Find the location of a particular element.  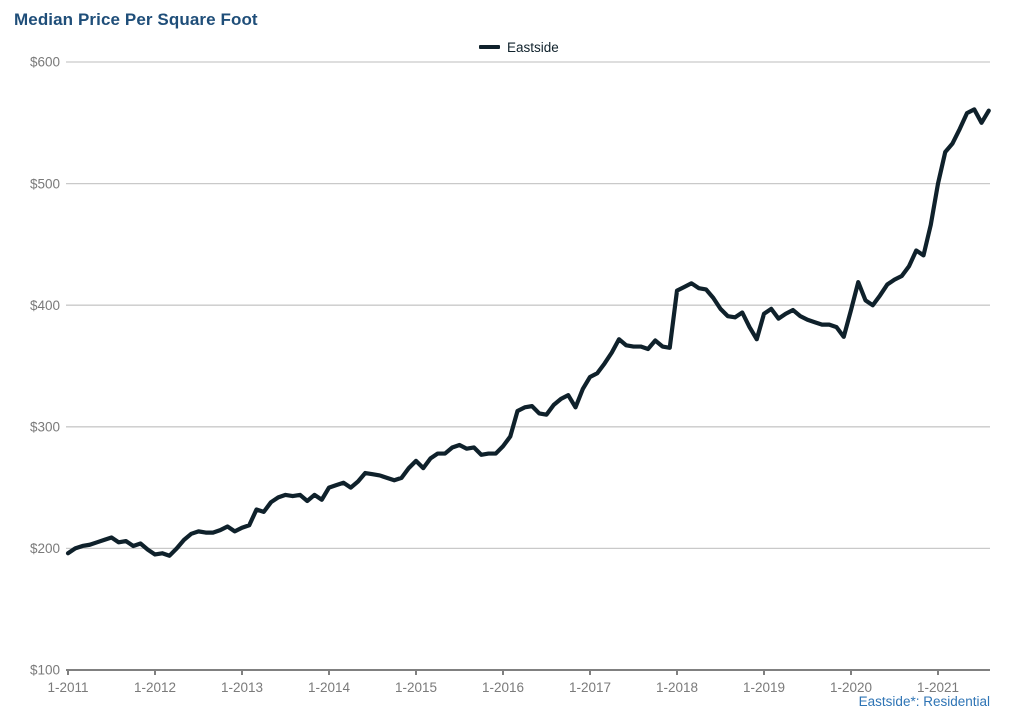

x-axis-label: 1-2016 is located at coordinates (503, 687).